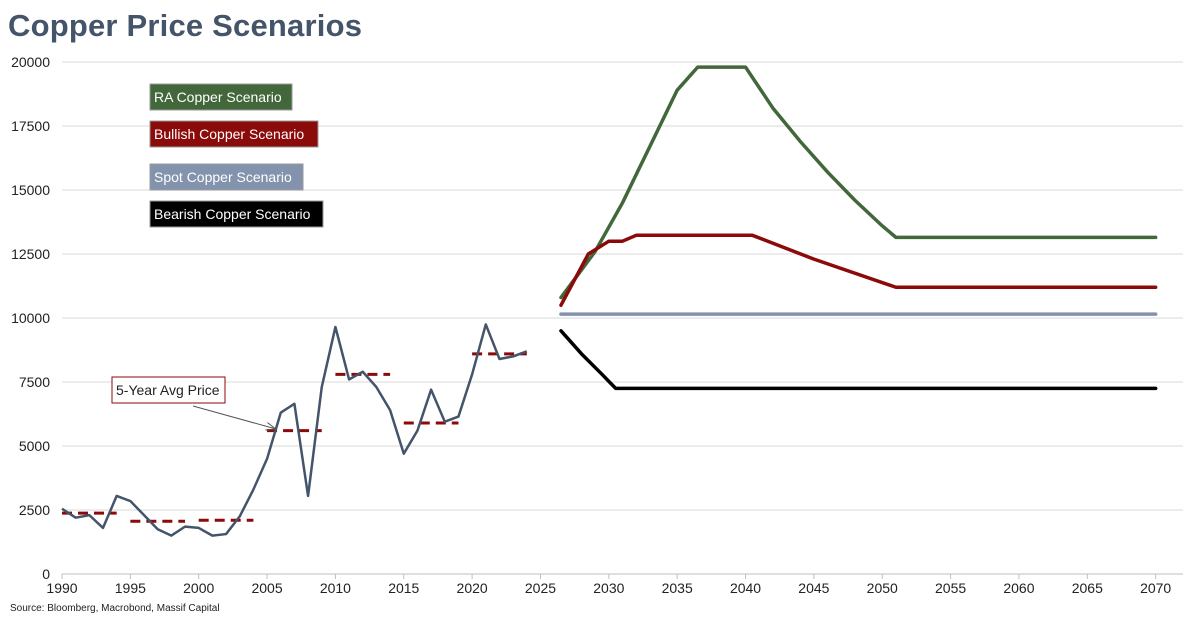 This screenshot has height=627, width=1200. Describe the element at coordinates (34, 382) in the screenshot. I see `y-tick-label: 7500` at that location.